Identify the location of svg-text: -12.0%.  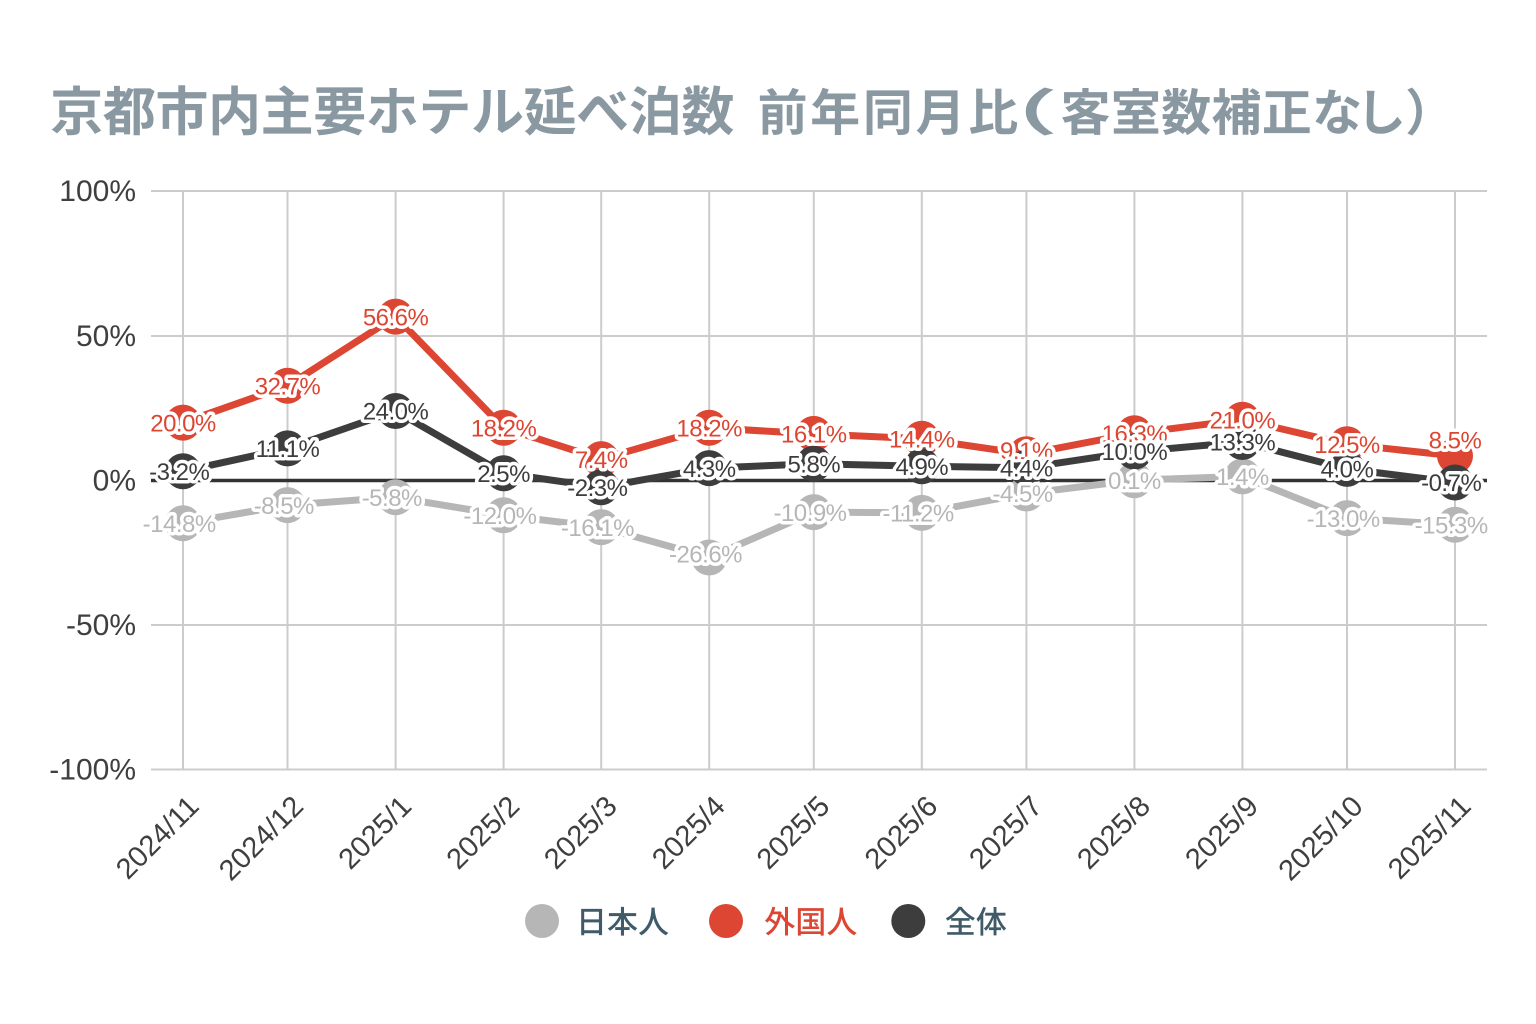
(499, 516).